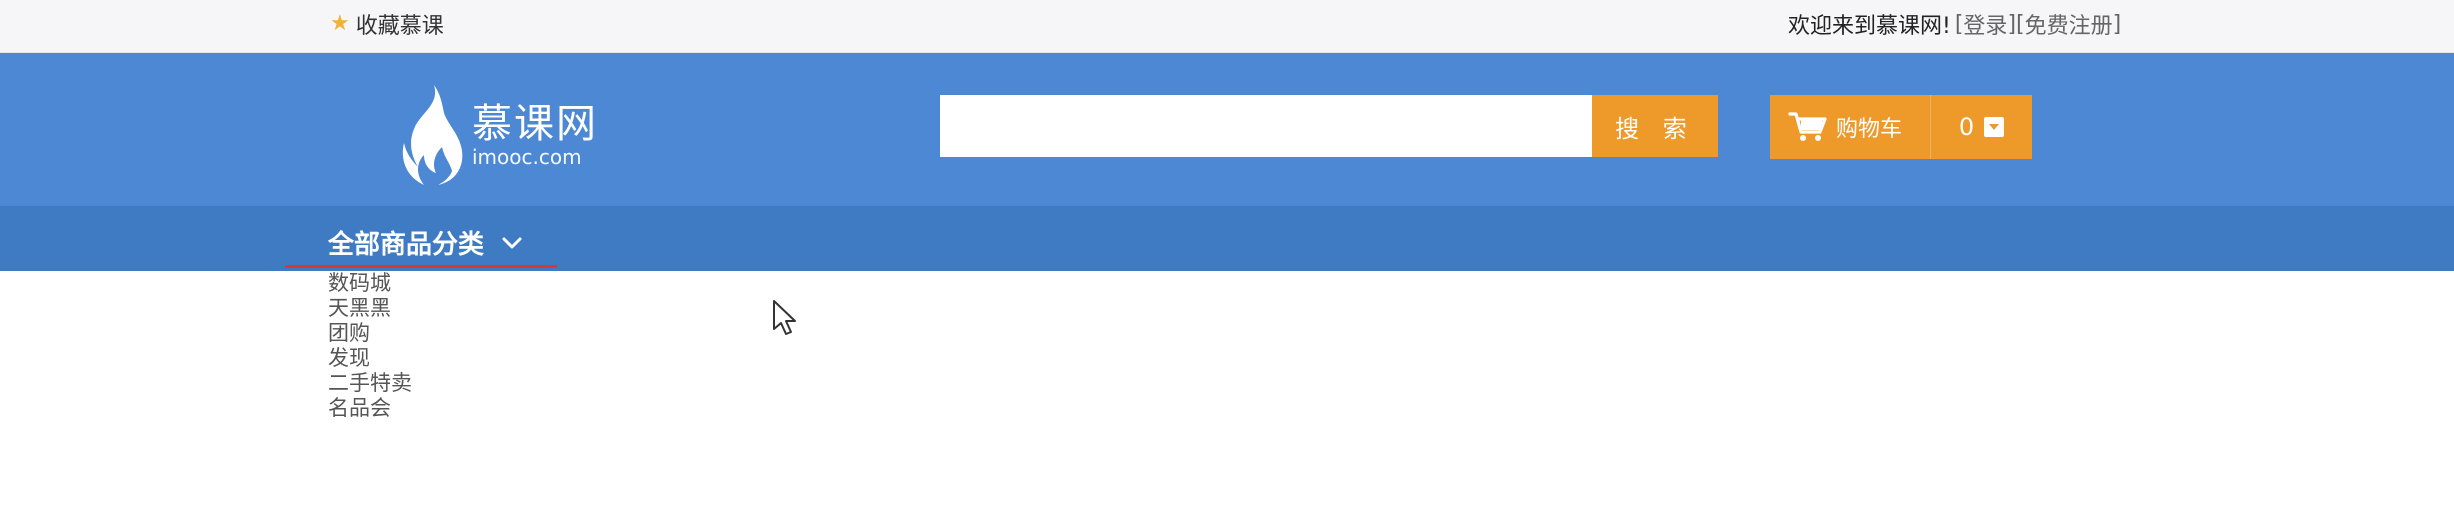 The image size is (2454, 516). What do you see at coordinates (2117, 24) in the screenshot?
I see `bracket-close-2: ]` at bounding box center [2117, 24].